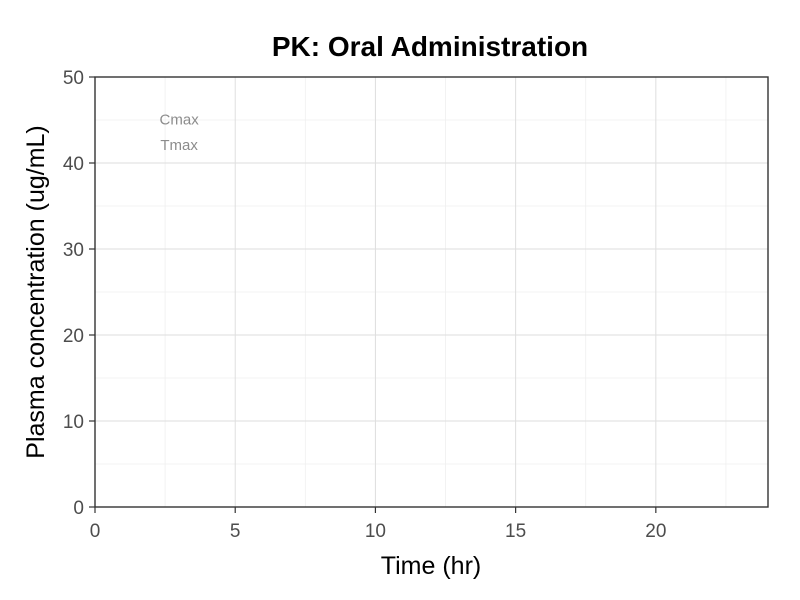 The image size is (800, 600). I want to click on y-axis-ticks: 0 10 20 30 40 50, so click(79, 293).